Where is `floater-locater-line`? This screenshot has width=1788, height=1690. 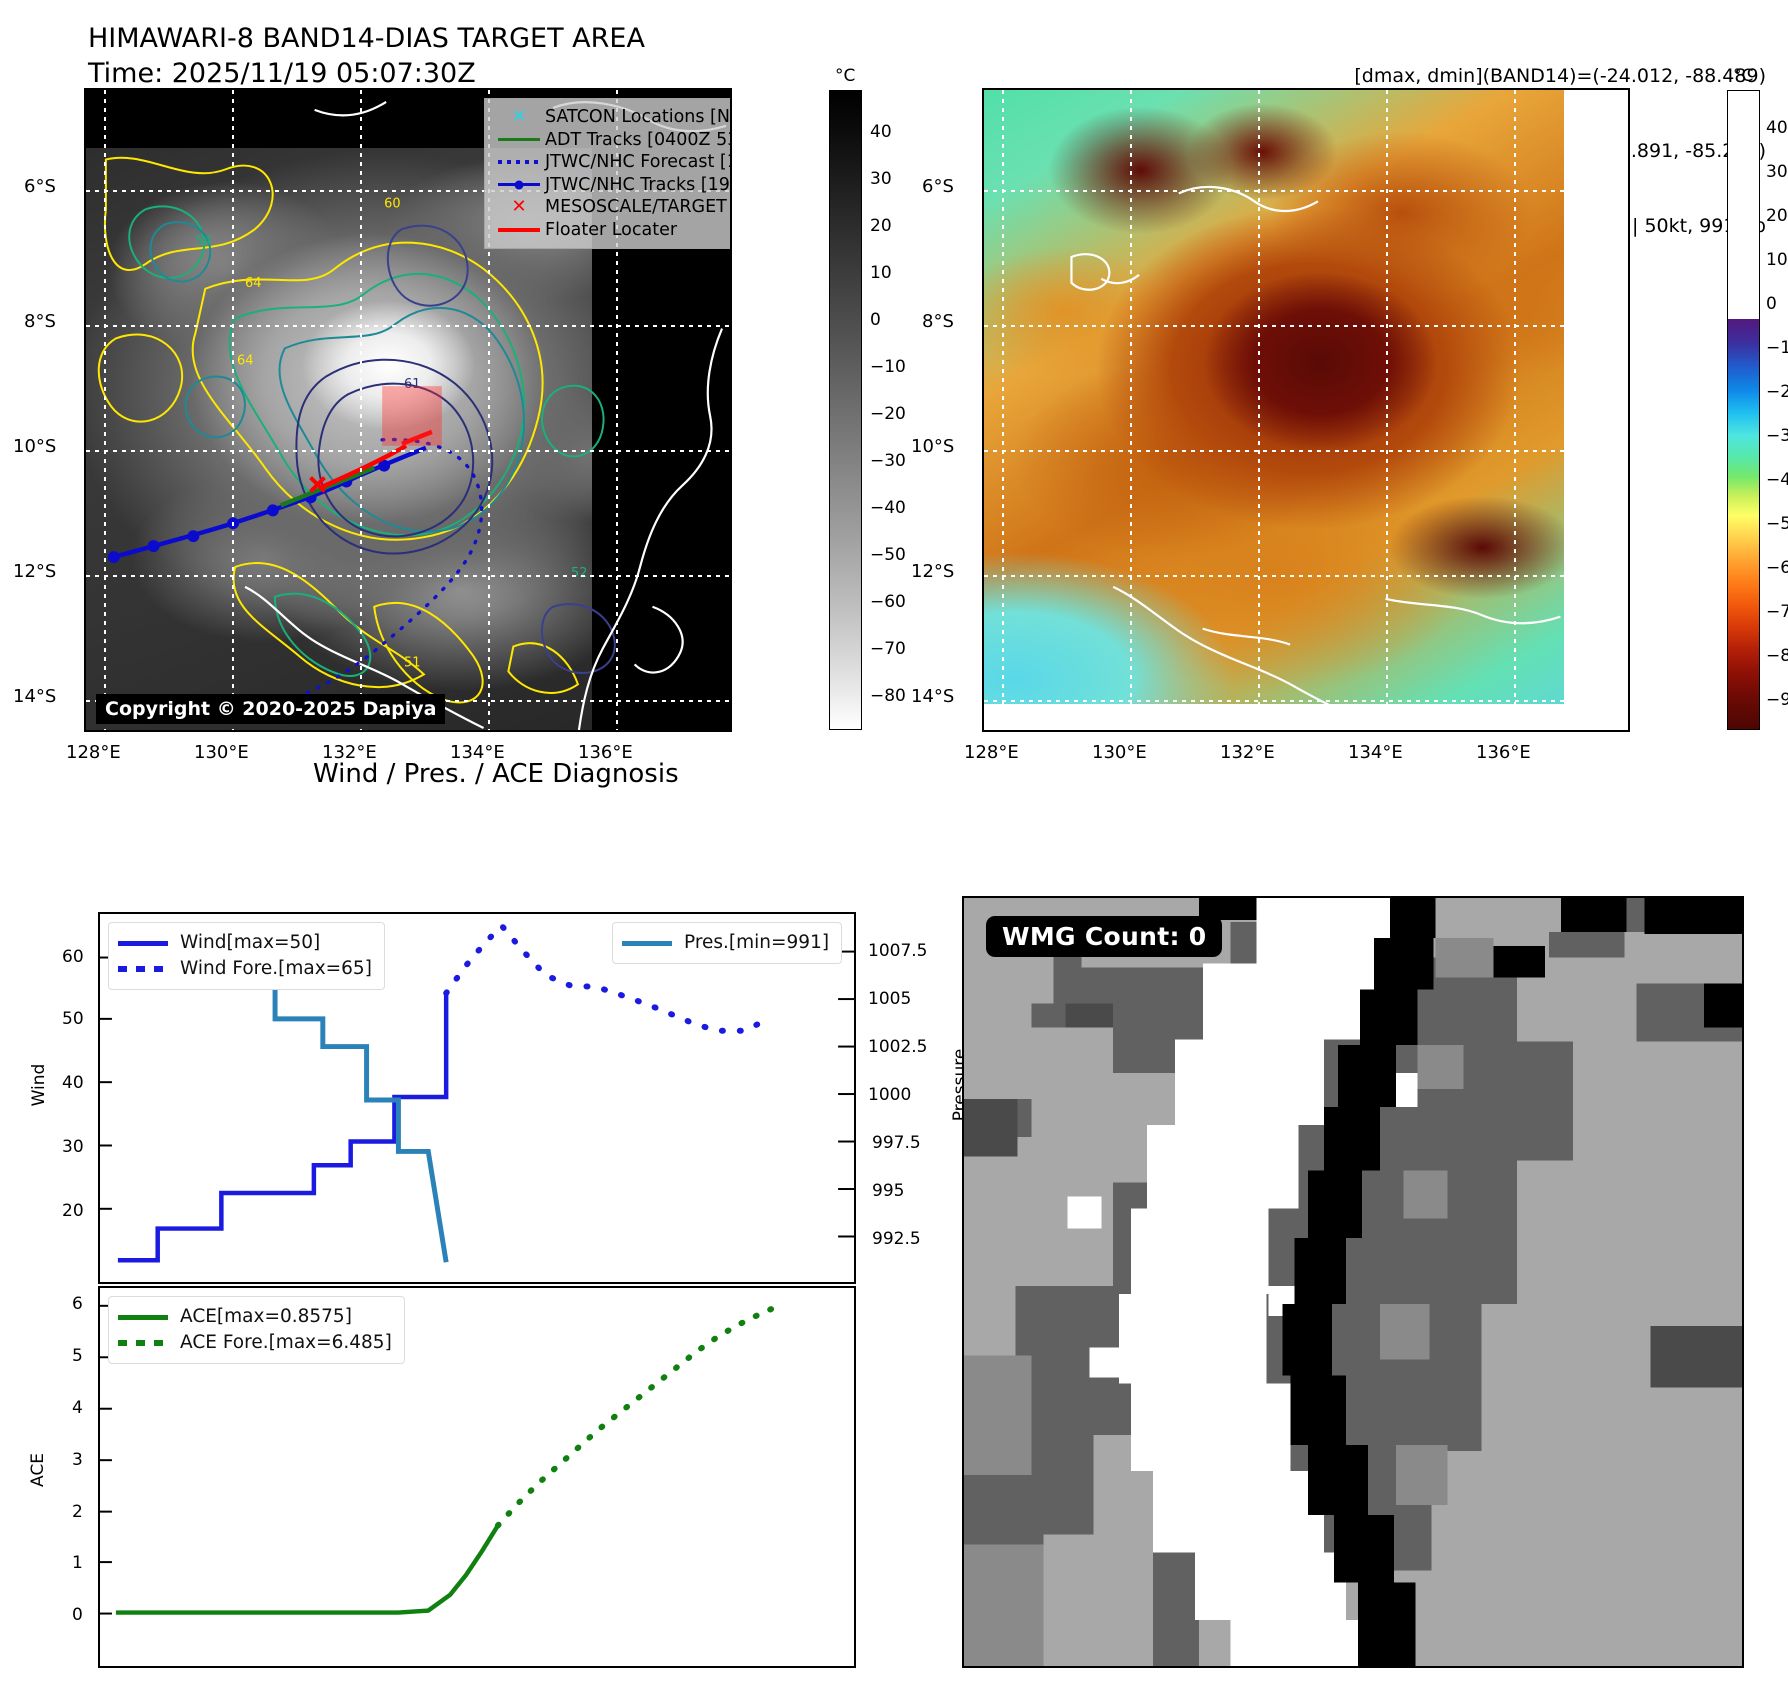 floater-locater-line is located at coordinates (363, 466).